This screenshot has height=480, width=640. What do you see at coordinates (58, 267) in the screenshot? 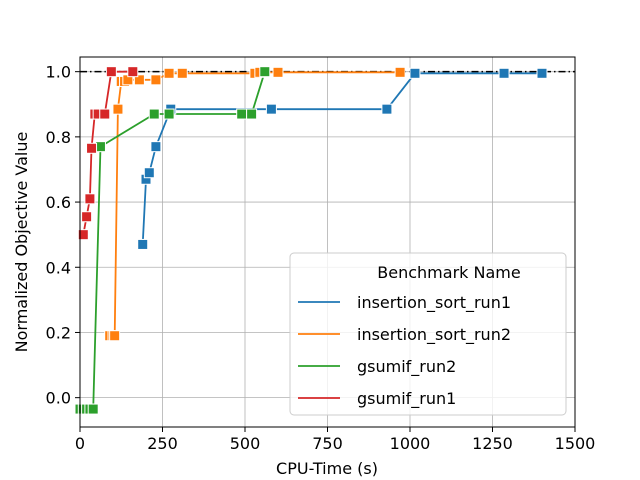
I see `y-tick-label: 0.4` at bounding box center [58, 267].